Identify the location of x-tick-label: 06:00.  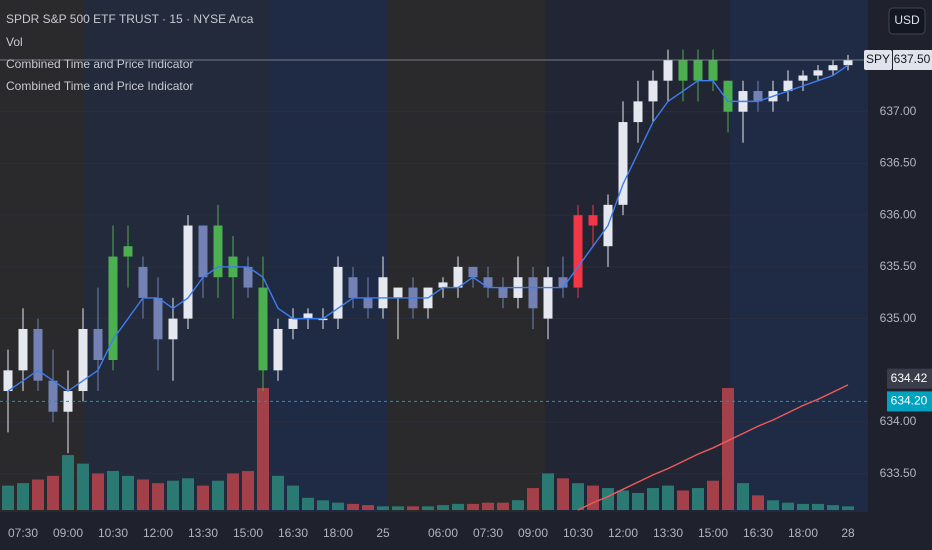
(443, 533).